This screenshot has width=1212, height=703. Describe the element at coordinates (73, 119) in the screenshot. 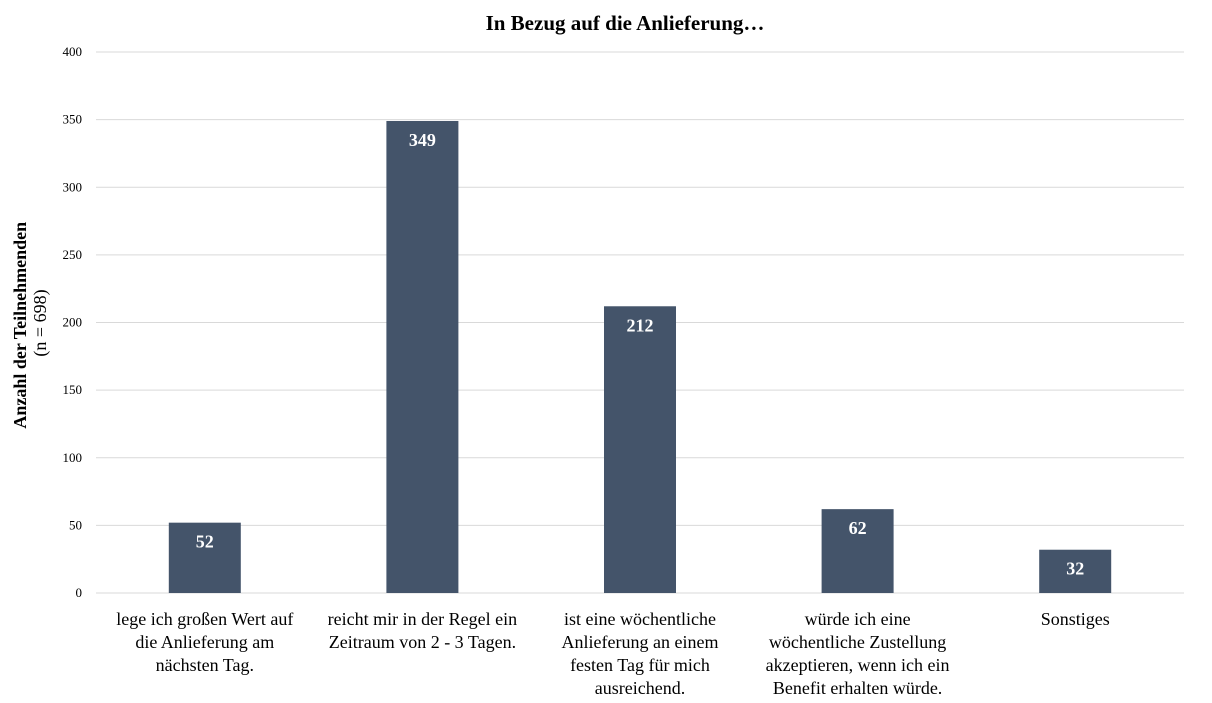

I see `y-tick-label: 350` at that location.